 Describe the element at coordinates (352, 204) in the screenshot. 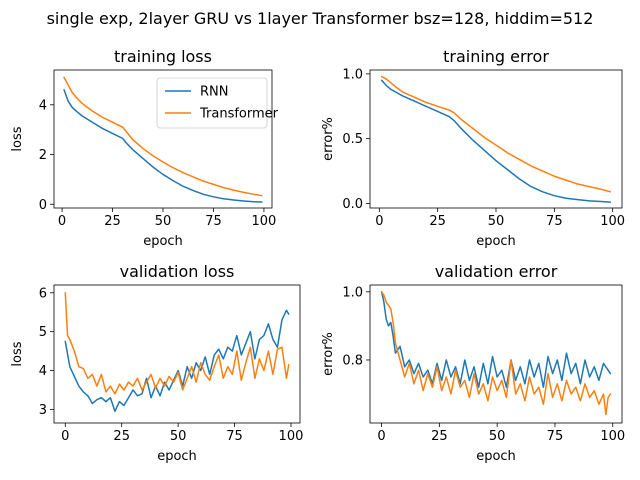

I see `y-tick-label: 0.0` at that location.